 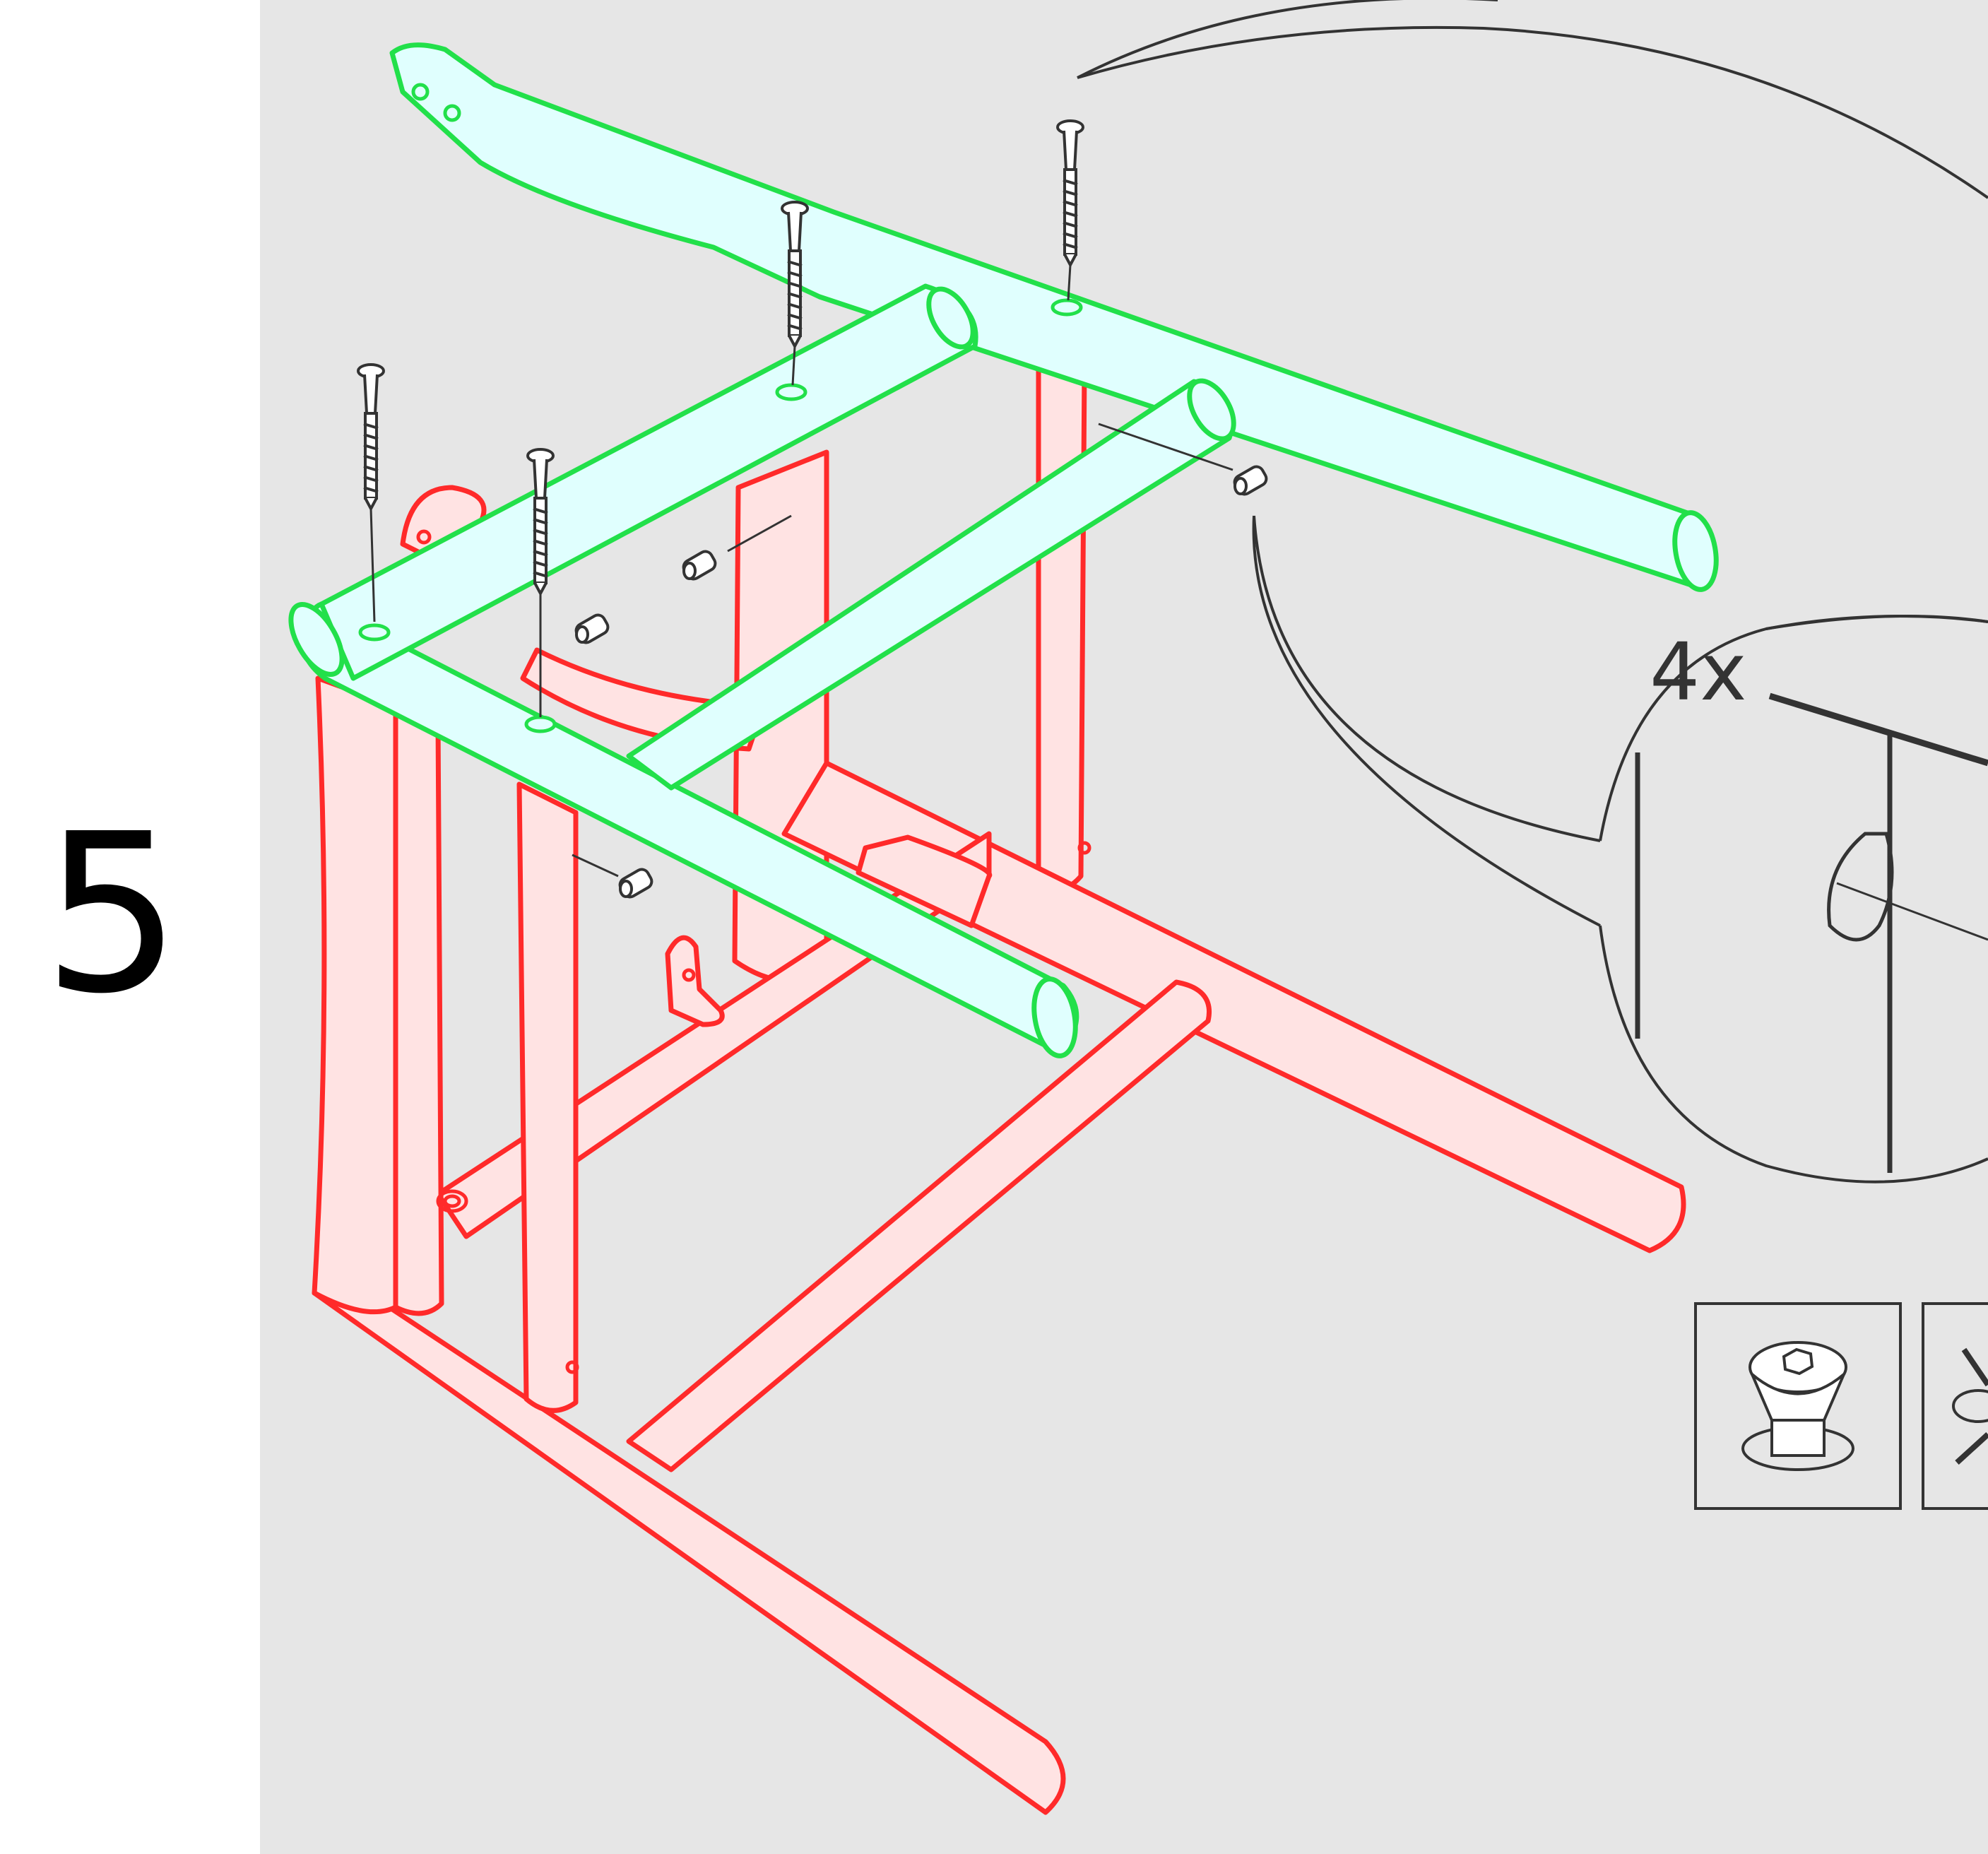 What do you see at coordinates (112, 914) in the screenshot?
I see `step-number: 5` at bounding box center [112, 914].